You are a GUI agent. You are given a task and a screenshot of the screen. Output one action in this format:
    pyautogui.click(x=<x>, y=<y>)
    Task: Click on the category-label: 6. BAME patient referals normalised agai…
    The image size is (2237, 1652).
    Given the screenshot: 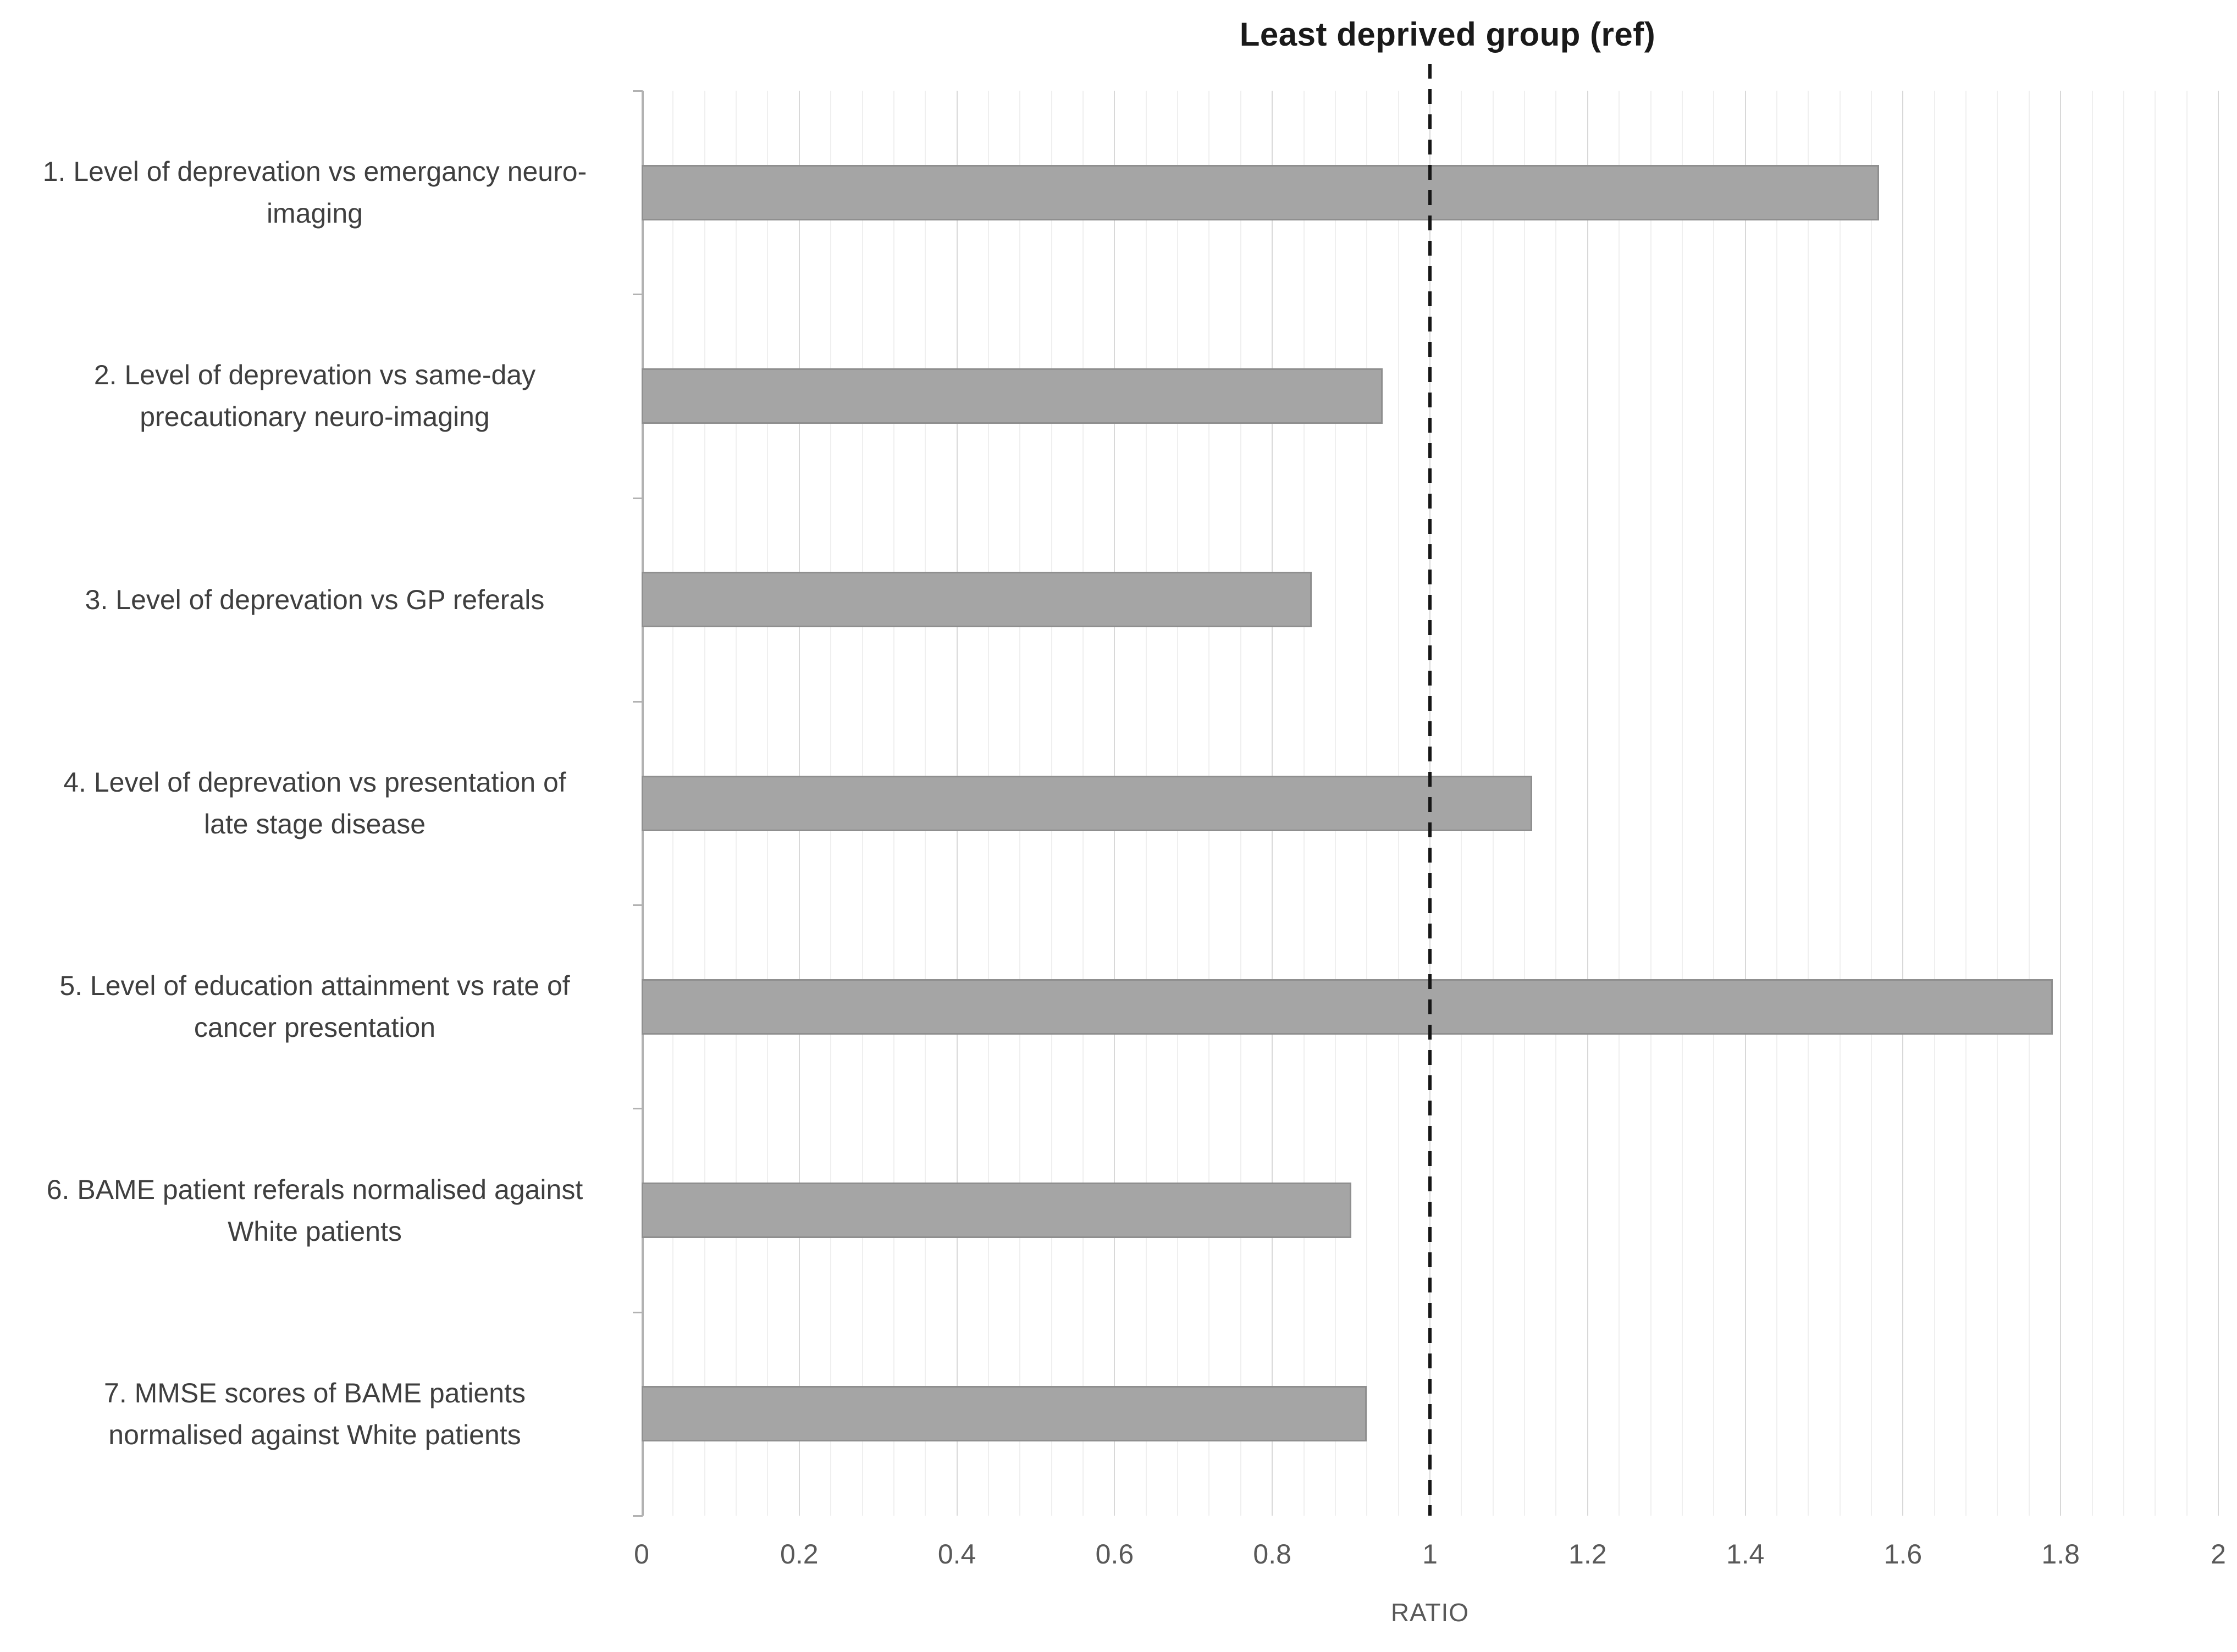 What is the action you would take?
    pyautogui.click(x=314, y=1210)
    